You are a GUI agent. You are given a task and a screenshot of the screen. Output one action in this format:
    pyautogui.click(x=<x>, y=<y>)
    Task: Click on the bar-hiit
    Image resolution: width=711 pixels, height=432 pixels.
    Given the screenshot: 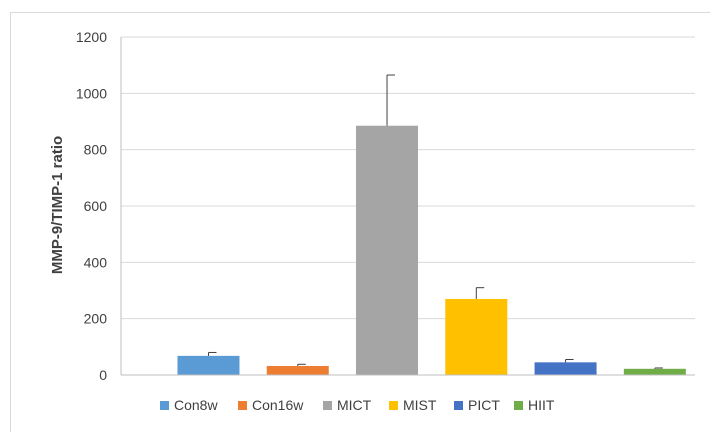 What is the action you would take?
    pyautogui.click(x=654, y=371)
    